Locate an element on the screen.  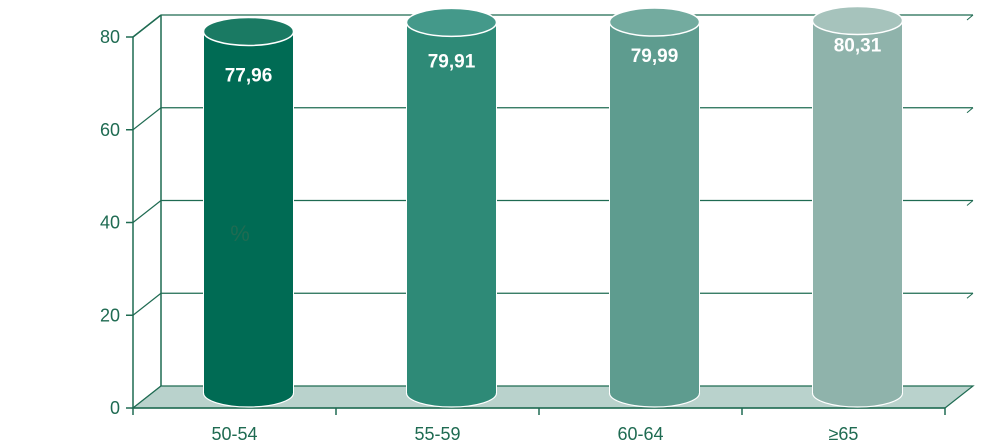
bar: 79,99 is located at coordinates (655, 207).